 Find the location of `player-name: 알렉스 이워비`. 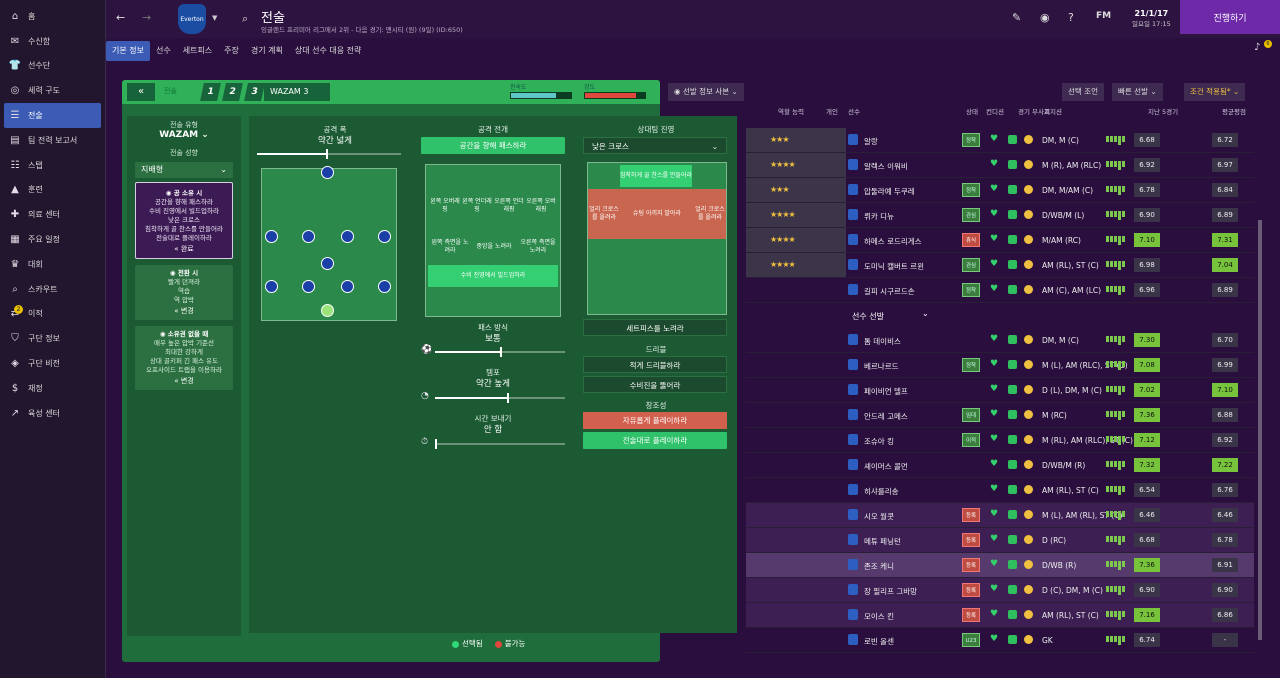

player-name: 알렉스 이워비 is located at coordinates (886, 166).